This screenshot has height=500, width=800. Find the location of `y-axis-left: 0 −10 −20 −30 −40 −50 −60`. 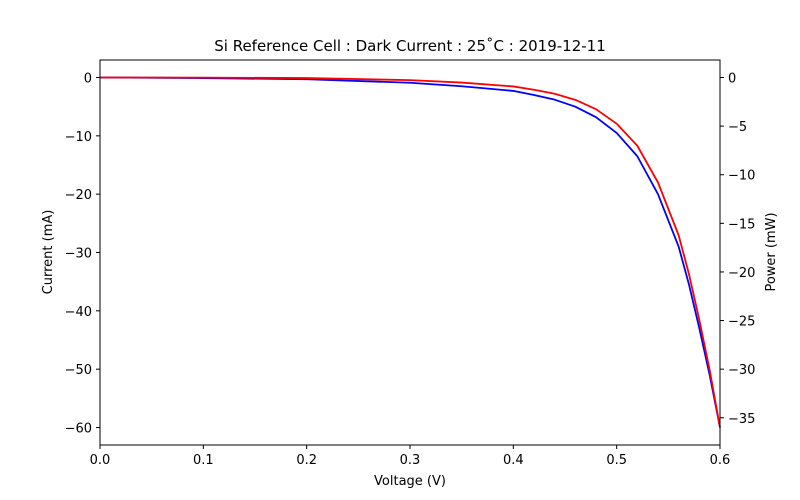

y-axis-left: 0 −10 −20 −30 −40 −50 −60 is located at coordinates (82, 254).